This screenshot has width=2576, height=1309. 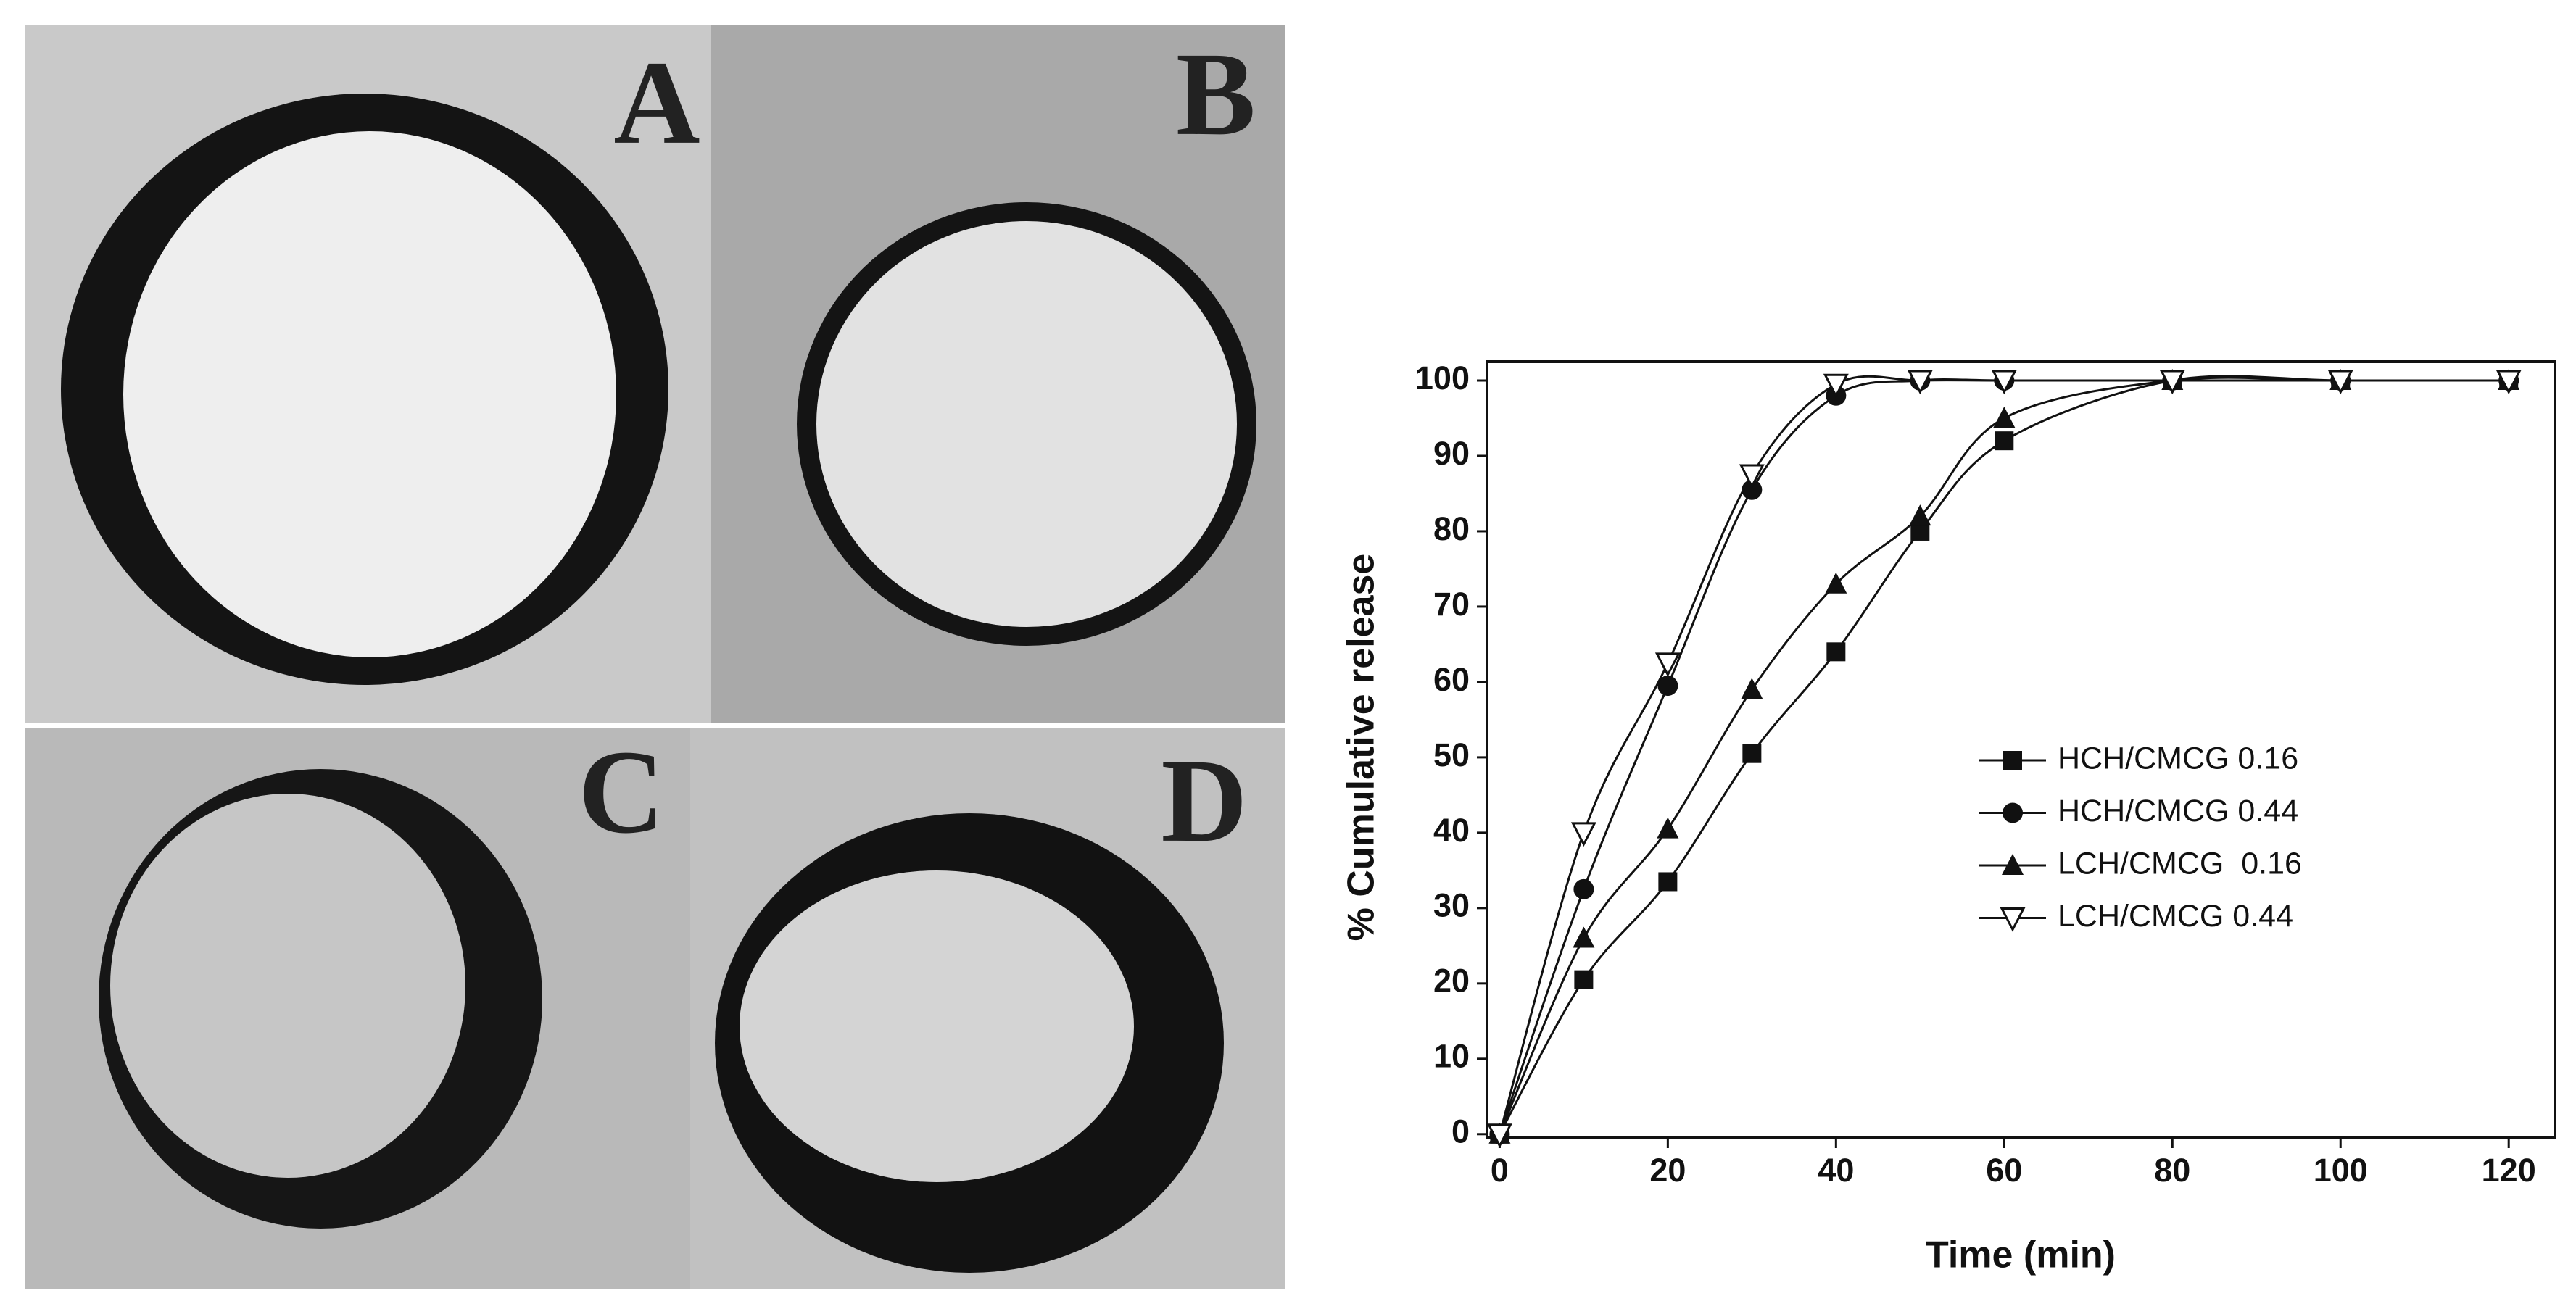 What do you see at coordinates (1452, 453) in the screenshot?
I see `y-tick-label: 90` at bounding box center [1452, 453].